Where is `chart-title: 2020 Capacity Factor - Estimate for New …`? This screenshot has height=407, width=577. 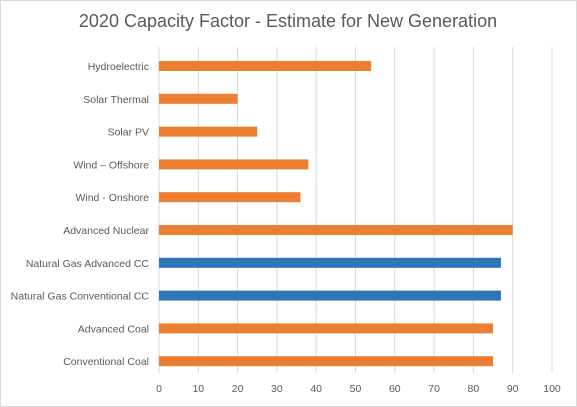 chart-title: 2020 Capacity Factor - Estimate for New … is located at coordinates (288, 21).